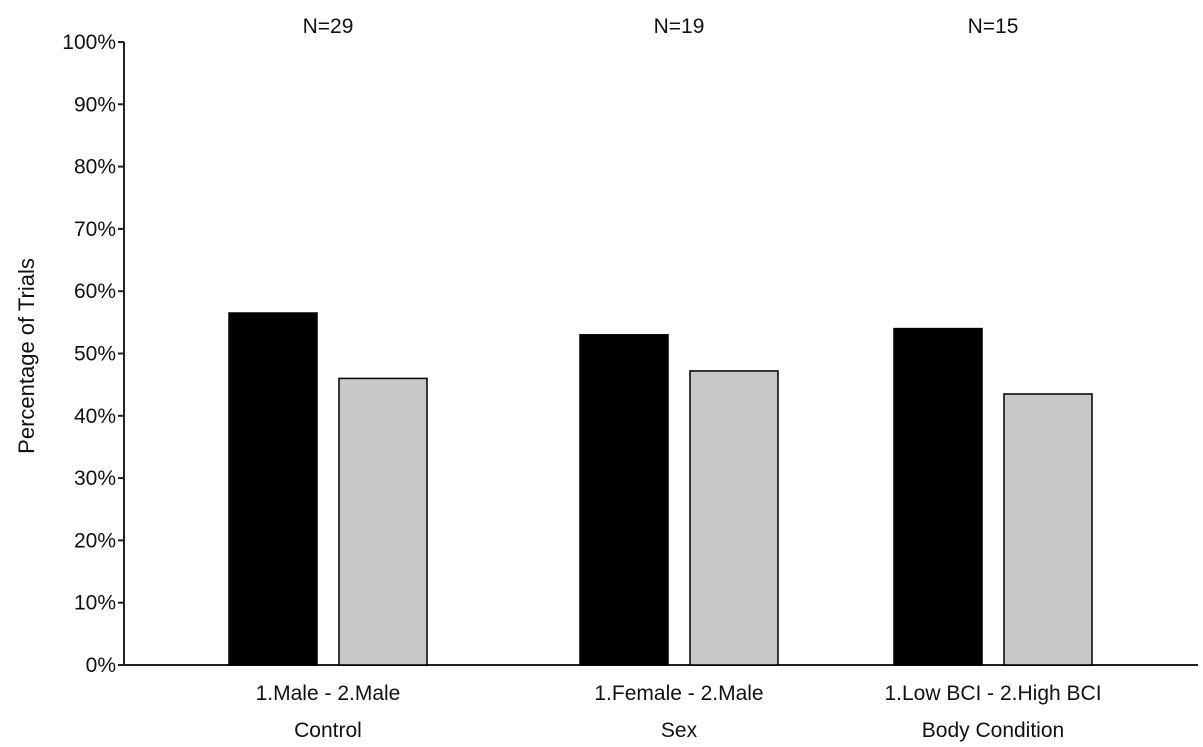 The width and height of the screenshot is (1203, 747). Describe the element at coordinates (328, 693) in the screenshot. I see `x-category-label: 1.Male - 2.Male` at that location.